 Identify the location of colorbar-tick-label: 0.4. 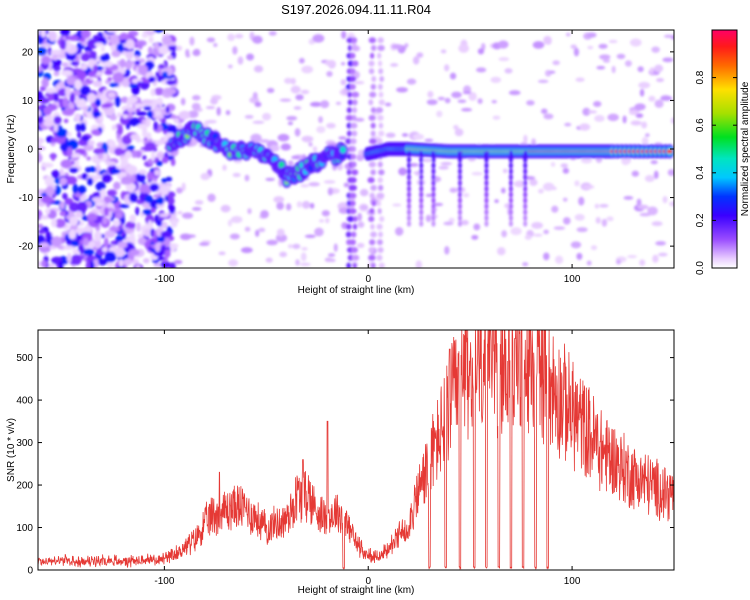
(700, 172).